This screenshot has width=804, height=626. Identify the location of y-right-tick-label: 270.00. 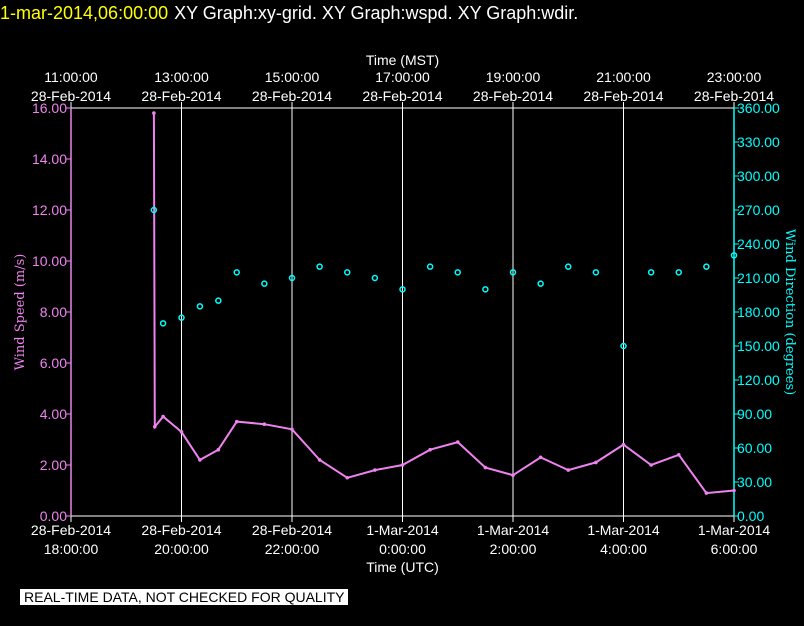
(758, 210).